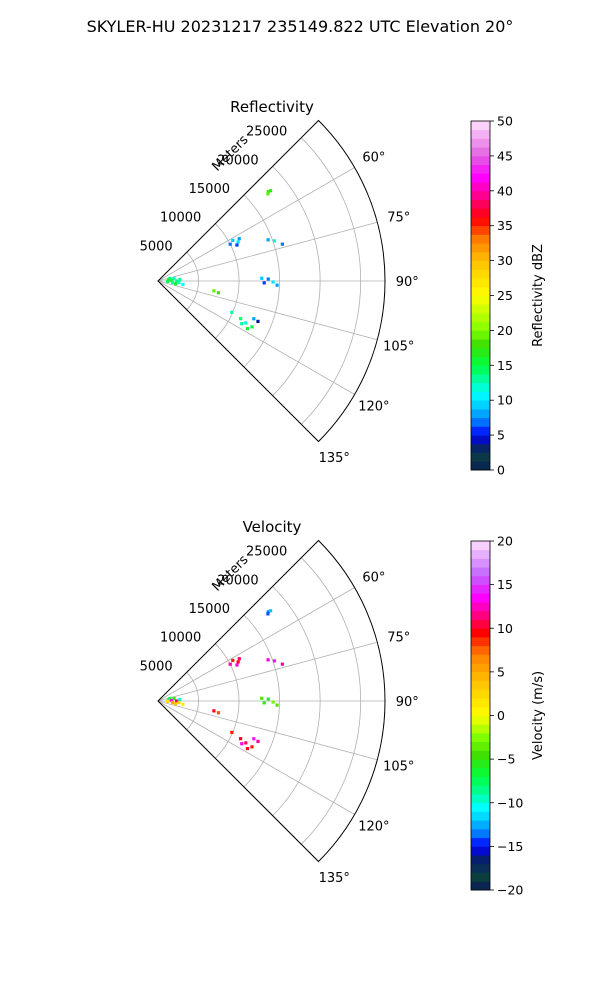 The height and width of the screenshot is (1000, 600). I want to click on colorbar-tick-label: 50, so click(505, 121).